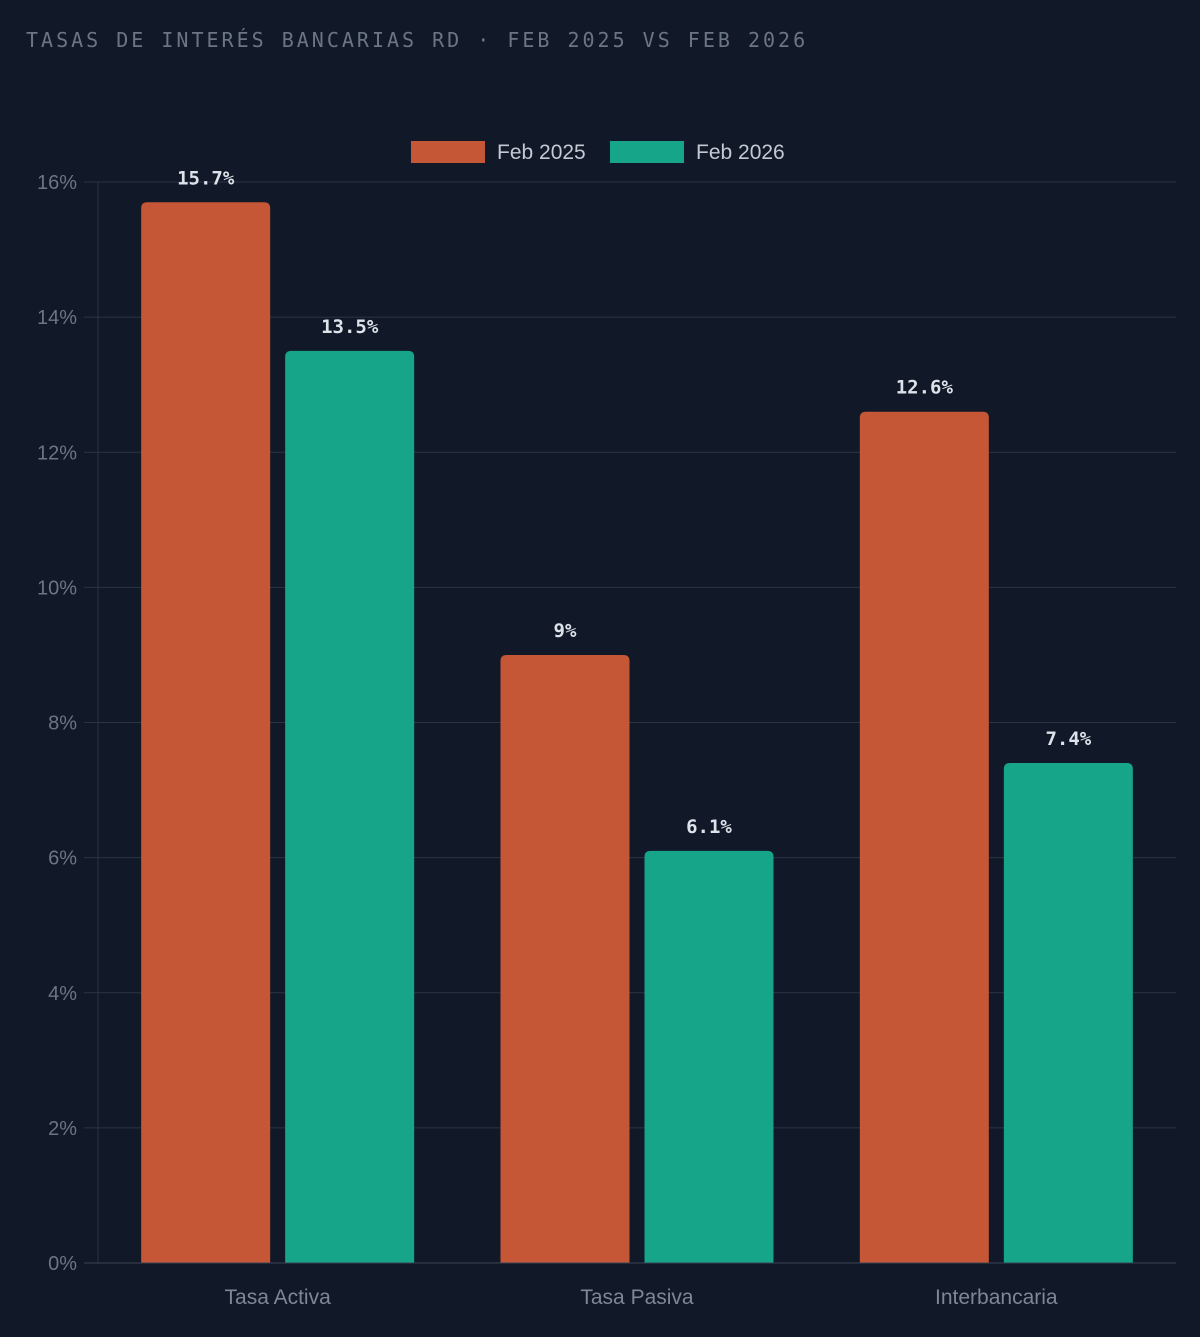  What do you see at coordinates (350, 327) in the screenshot?
I see `bar-value-label: 13.5%` at bounding box center [350, 327].